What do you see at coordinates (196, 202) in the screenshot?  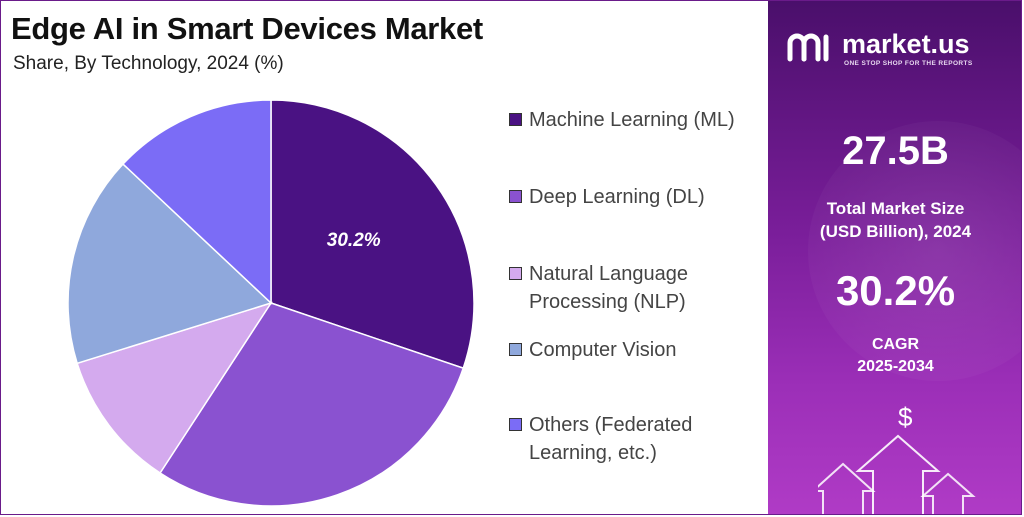 I see `pie-slice-others-federated-learning-etc` at bounding box center [196, 202].